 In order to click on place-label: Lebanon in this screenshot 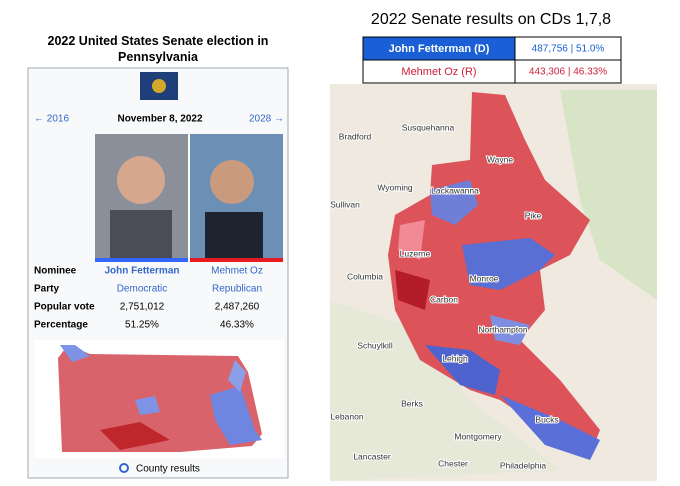, I will do `click(346, 416)`.